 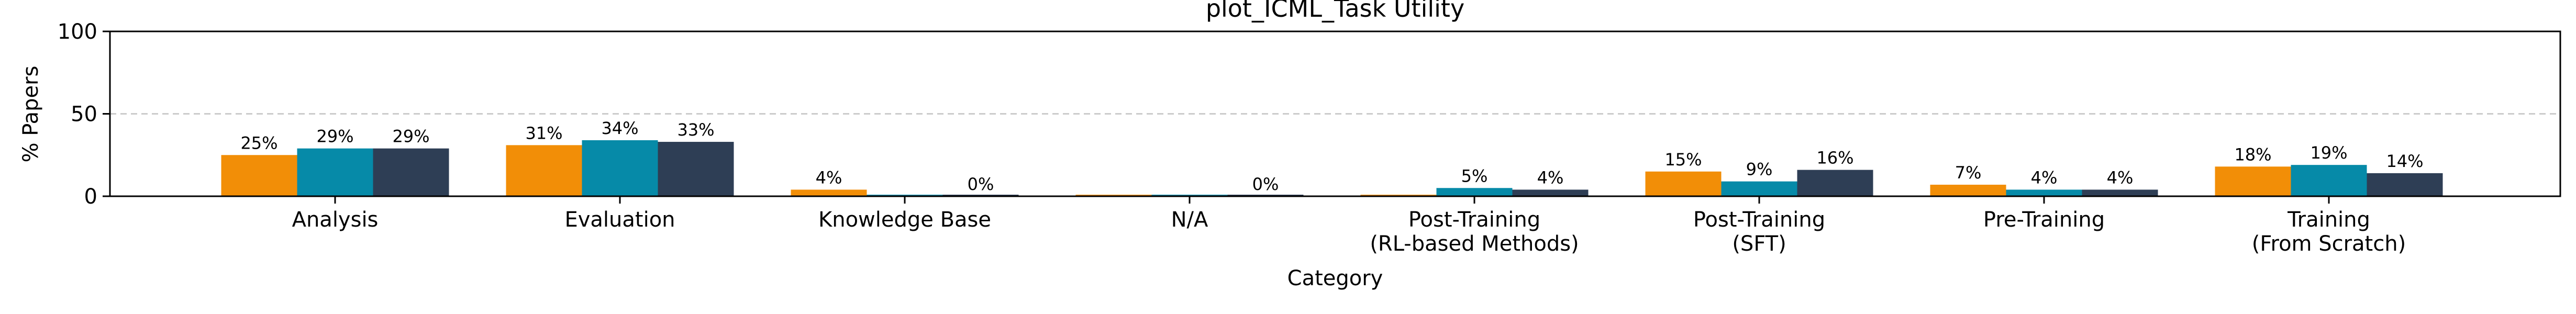 What do you see at coordinates (829, 192) in the screenshot?
I see `bar-s0-c2` at bounding box center [829, 192].